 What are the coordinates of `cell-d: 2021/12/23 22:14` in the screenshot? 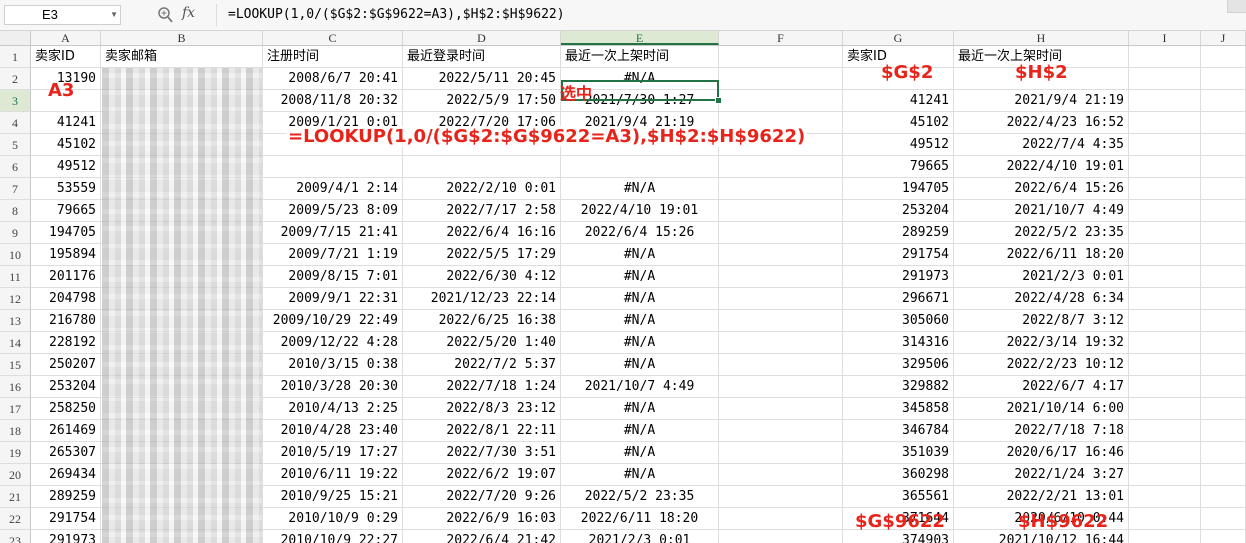 It's located at (482, 299).